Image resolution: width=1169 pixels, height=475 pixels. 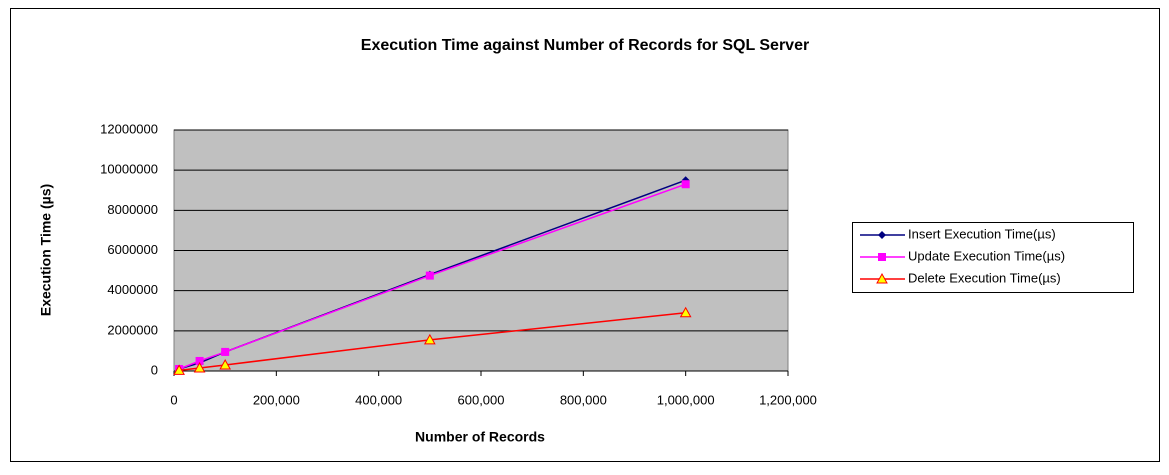 What do you see at coordinates (986, 255) in the screenshot?
I see `legend-label: Update Execution Time(µs)` at bounding box center [986, 255].